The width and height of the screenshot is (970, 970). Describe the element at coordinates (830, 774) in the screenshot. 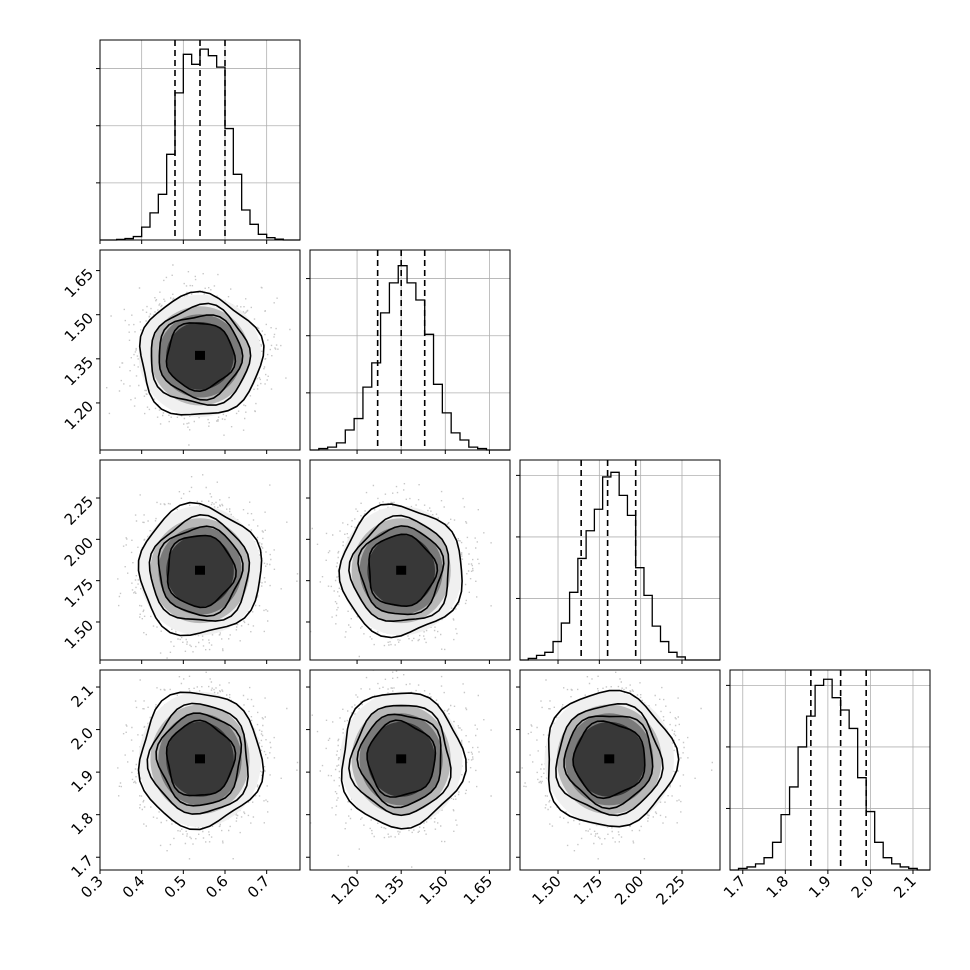

I see `histogram-p4` at that location.